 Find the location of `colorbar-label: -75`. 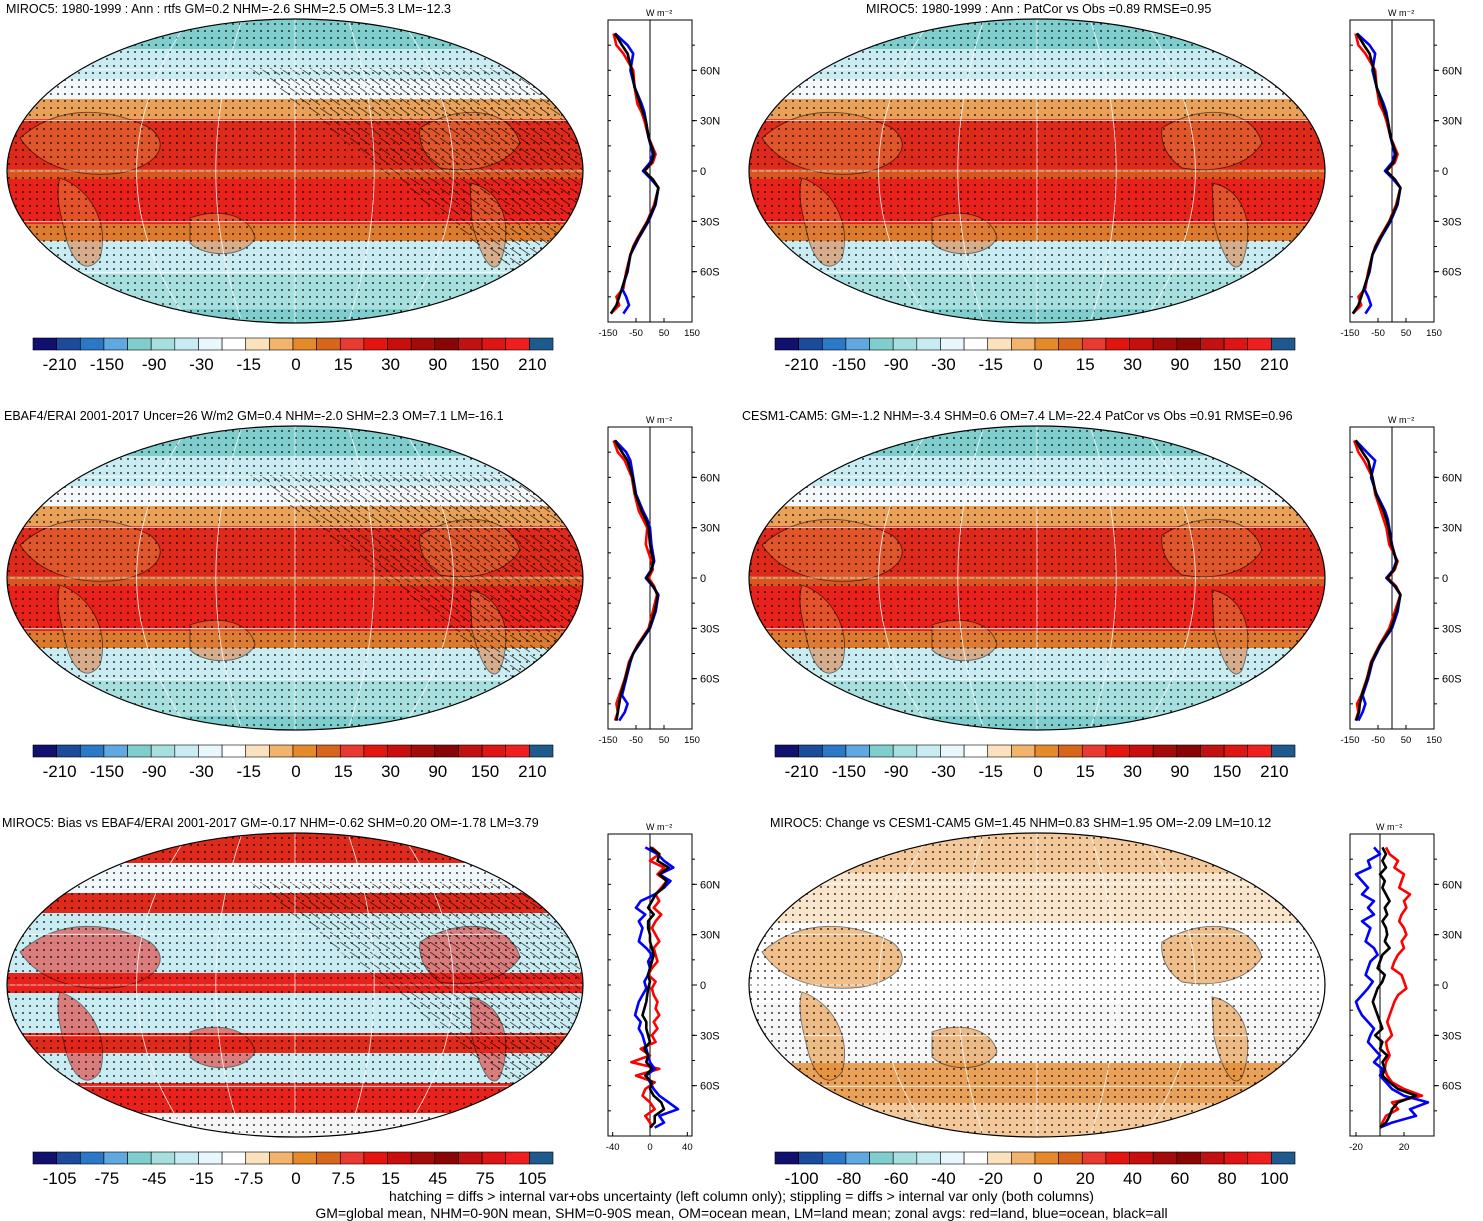

colorbar-label: -75 is located at coordinates (107, 1178).